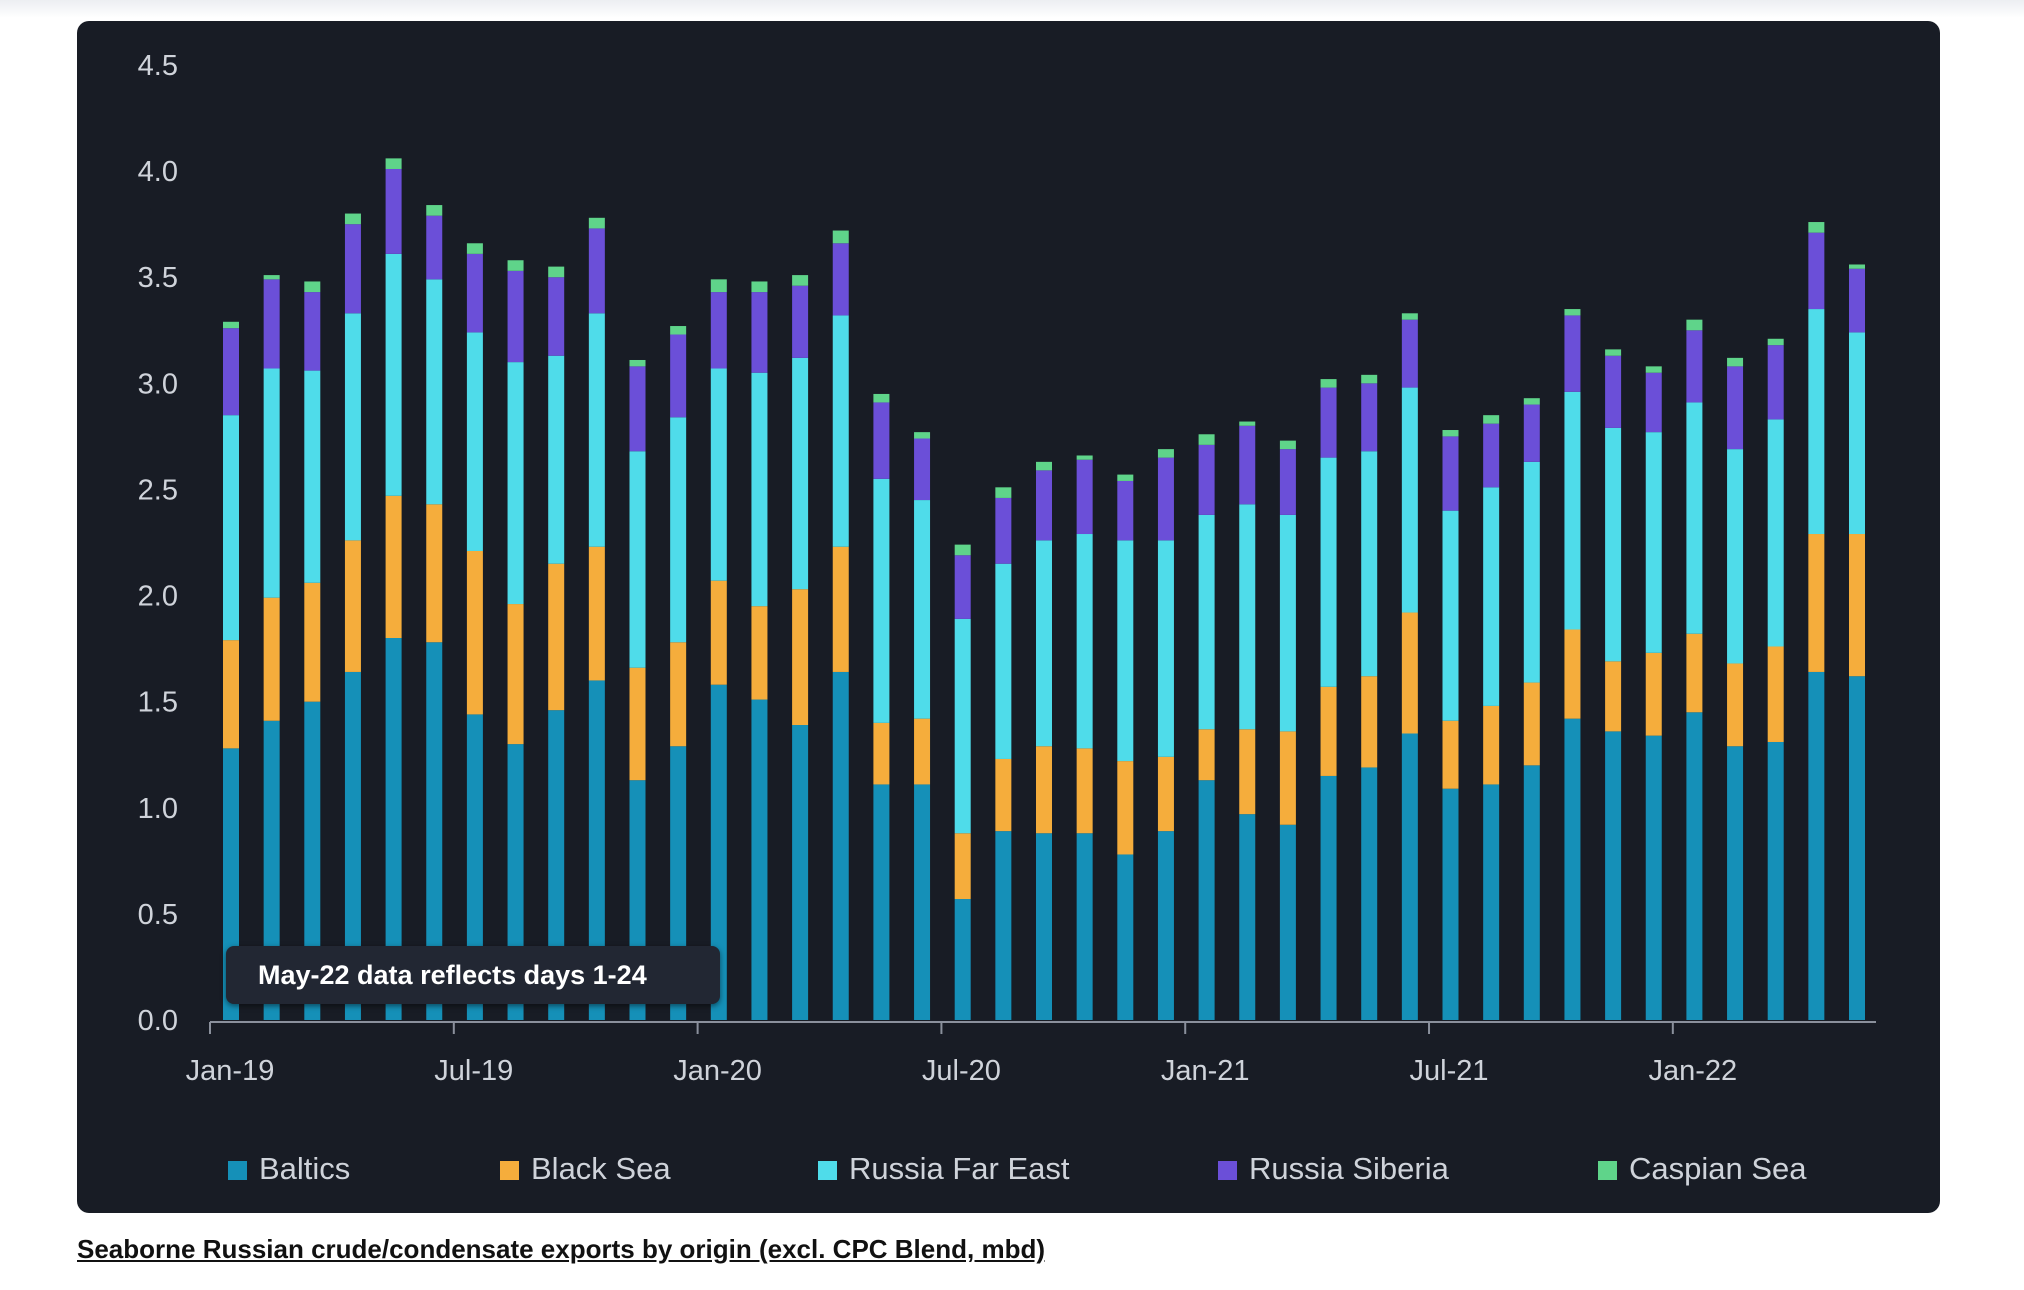 Image resolution: width=2024 pixels, height=1290 pixels. Describe the element at coordinates (158, 66) in the screenshot. I see `y-tick-label: 4.5` at that location.